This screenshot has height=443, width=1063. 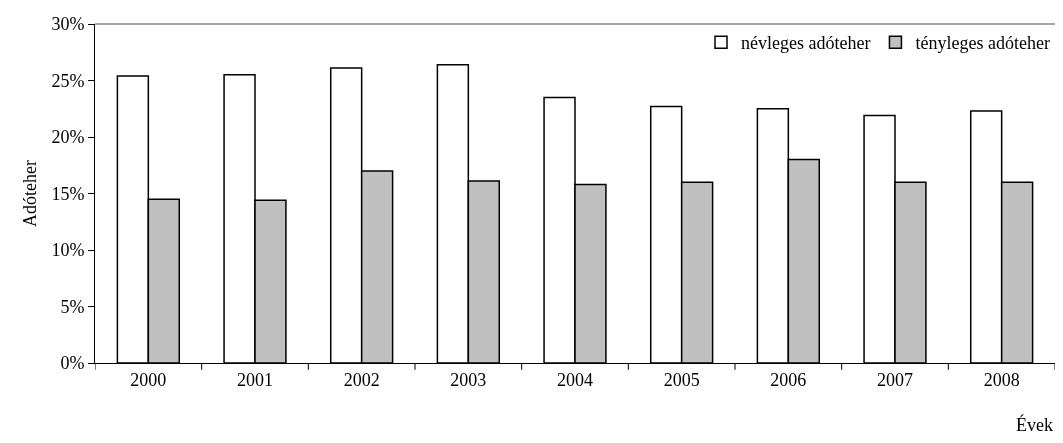 I want to click on x-tick-label: 2000, so click(x=148, y=379).